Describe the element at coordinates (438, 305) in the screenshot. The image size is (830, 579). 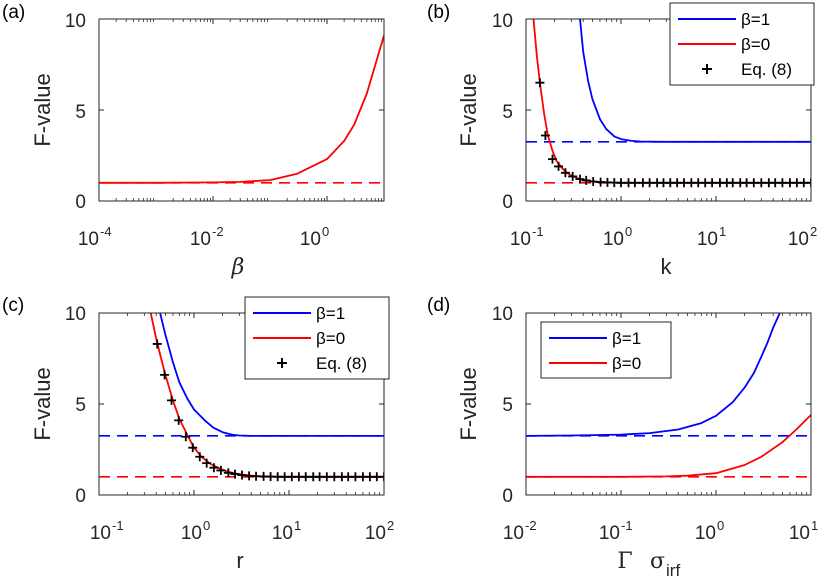
I see `panel-label-d: (d)` at that location.